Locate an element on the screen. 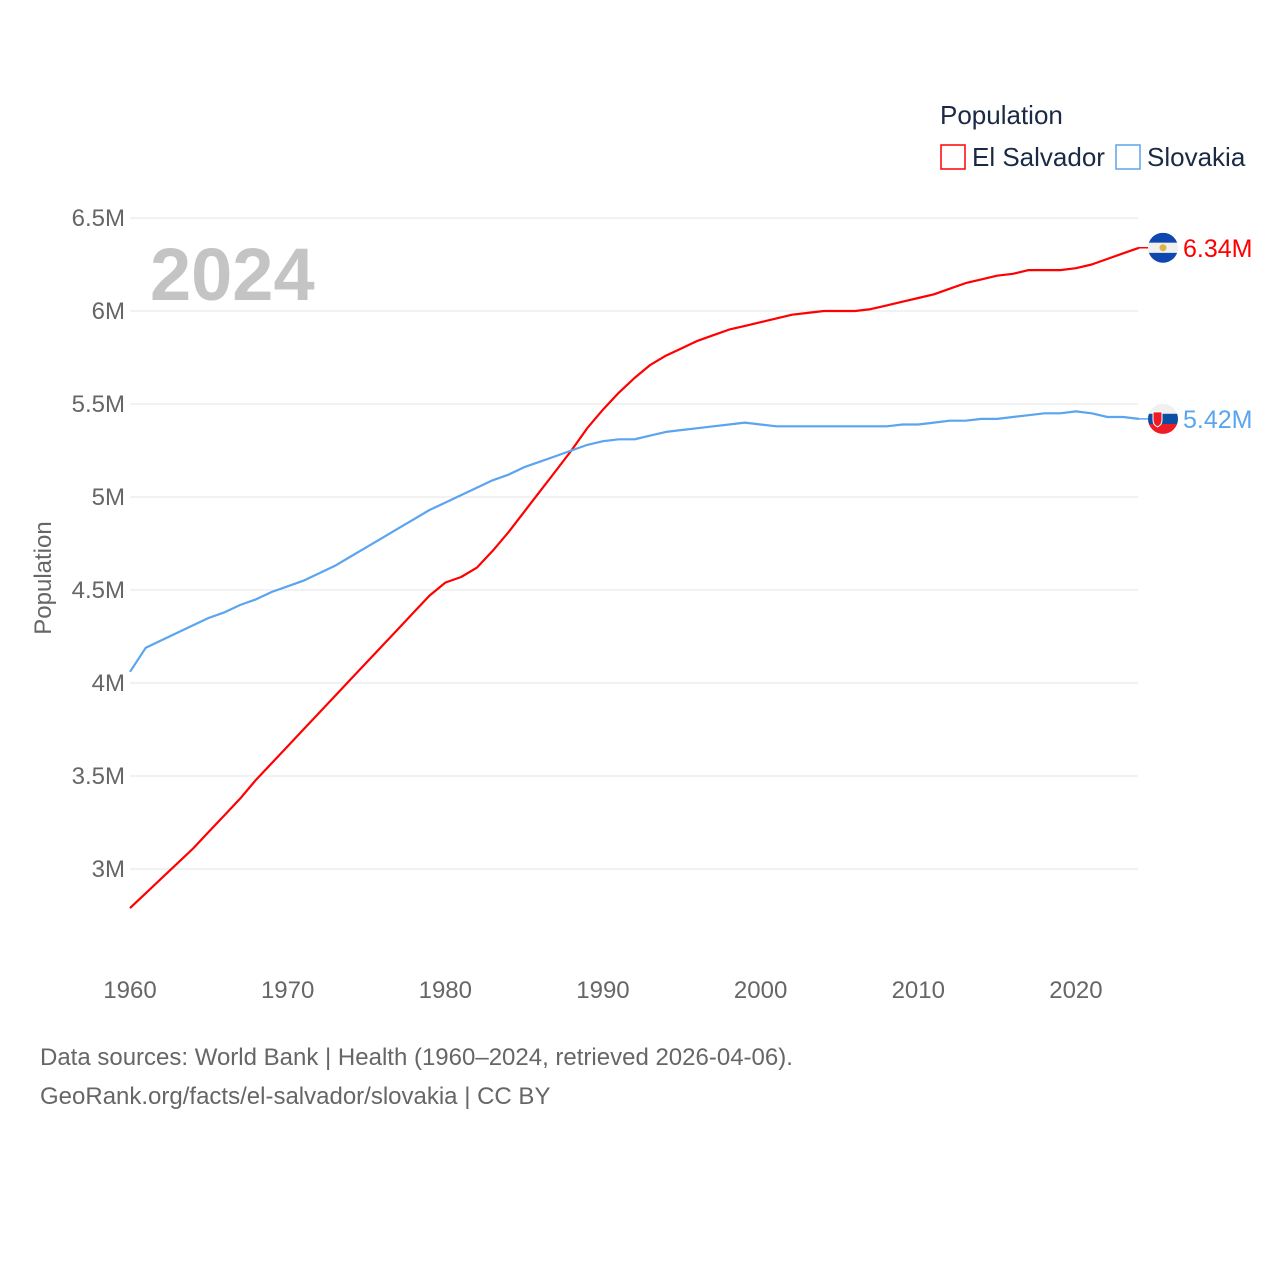 The width and height of the screenshot is (1280, 1280). legend-title: Population is located at coordinates (1001, 115).